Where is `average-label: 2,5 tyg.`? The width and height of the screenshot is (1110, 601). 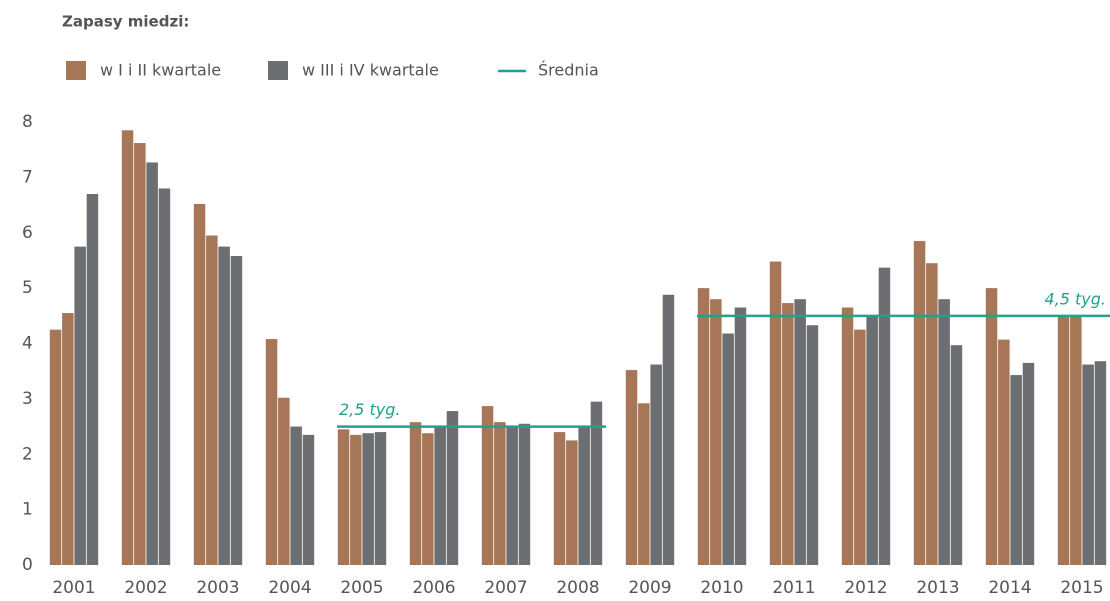 average-label: 2,5 tyg. is located at coordinates (370, 409).